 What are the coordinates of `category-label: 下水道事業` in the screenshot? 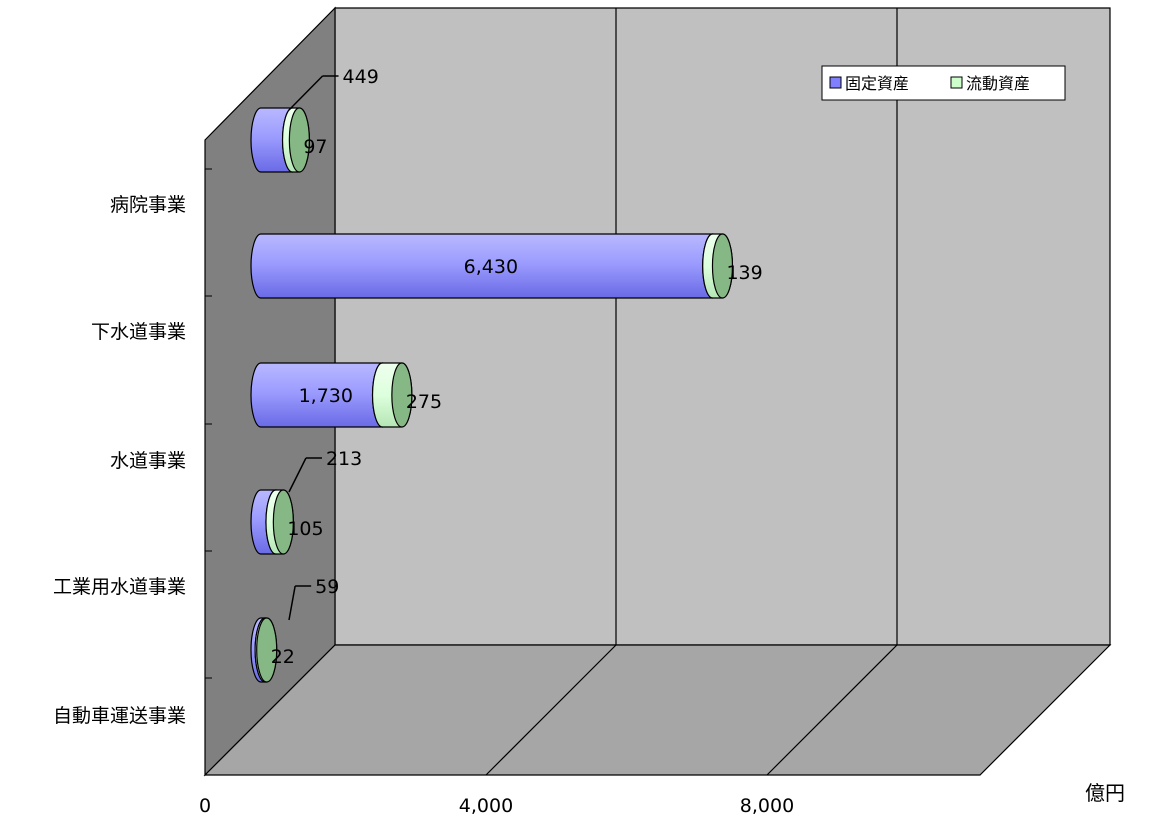 It's located at (138, 332).